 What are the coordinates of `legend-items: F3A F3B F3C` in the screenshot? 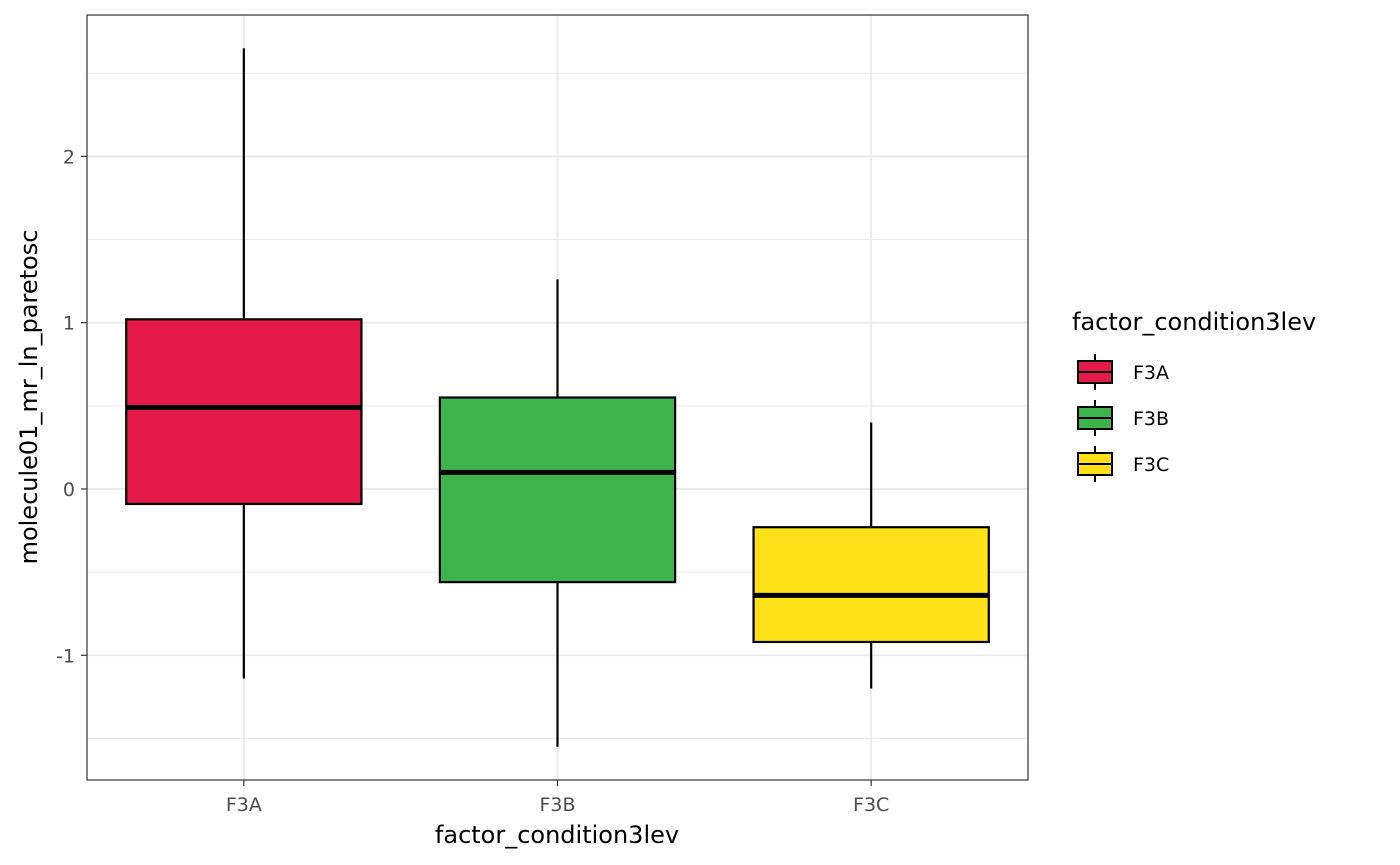 It's located at (1123, 418).